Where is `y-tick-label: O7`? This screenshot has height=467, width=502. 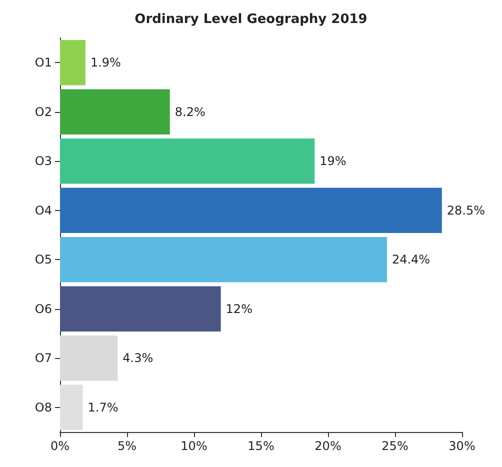 y-tick-label: O7 is located at coordinates (43, 358).